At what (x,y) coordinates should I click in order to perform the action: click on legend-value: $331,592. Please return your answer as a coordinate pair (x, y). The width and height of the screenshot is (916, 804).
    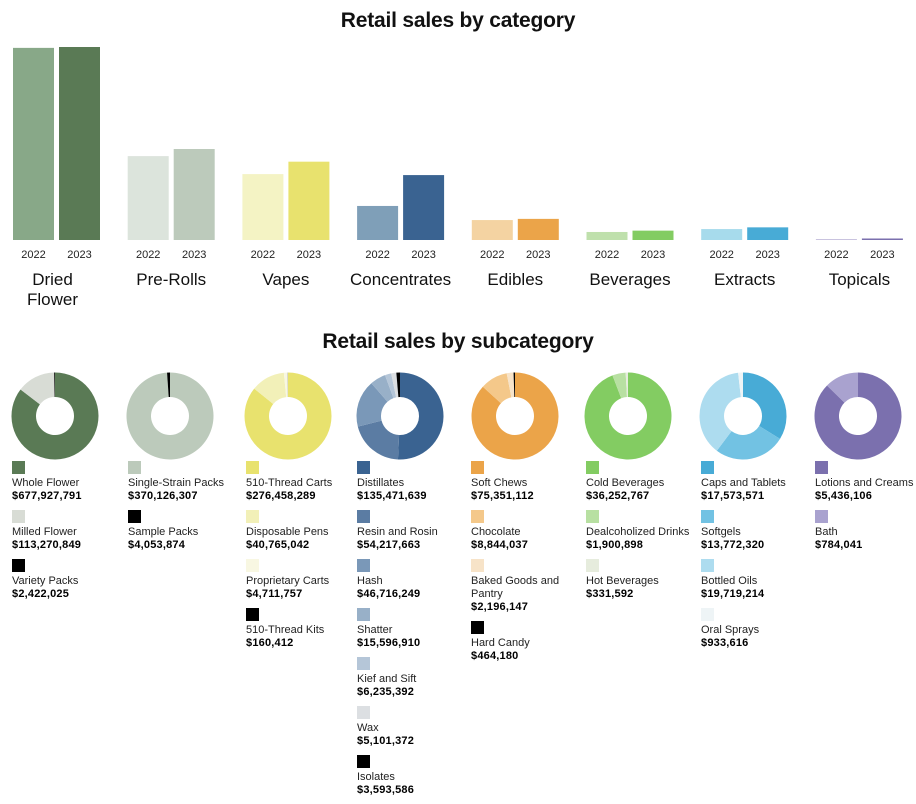
    Looking at the image, I should click on (642, 594).